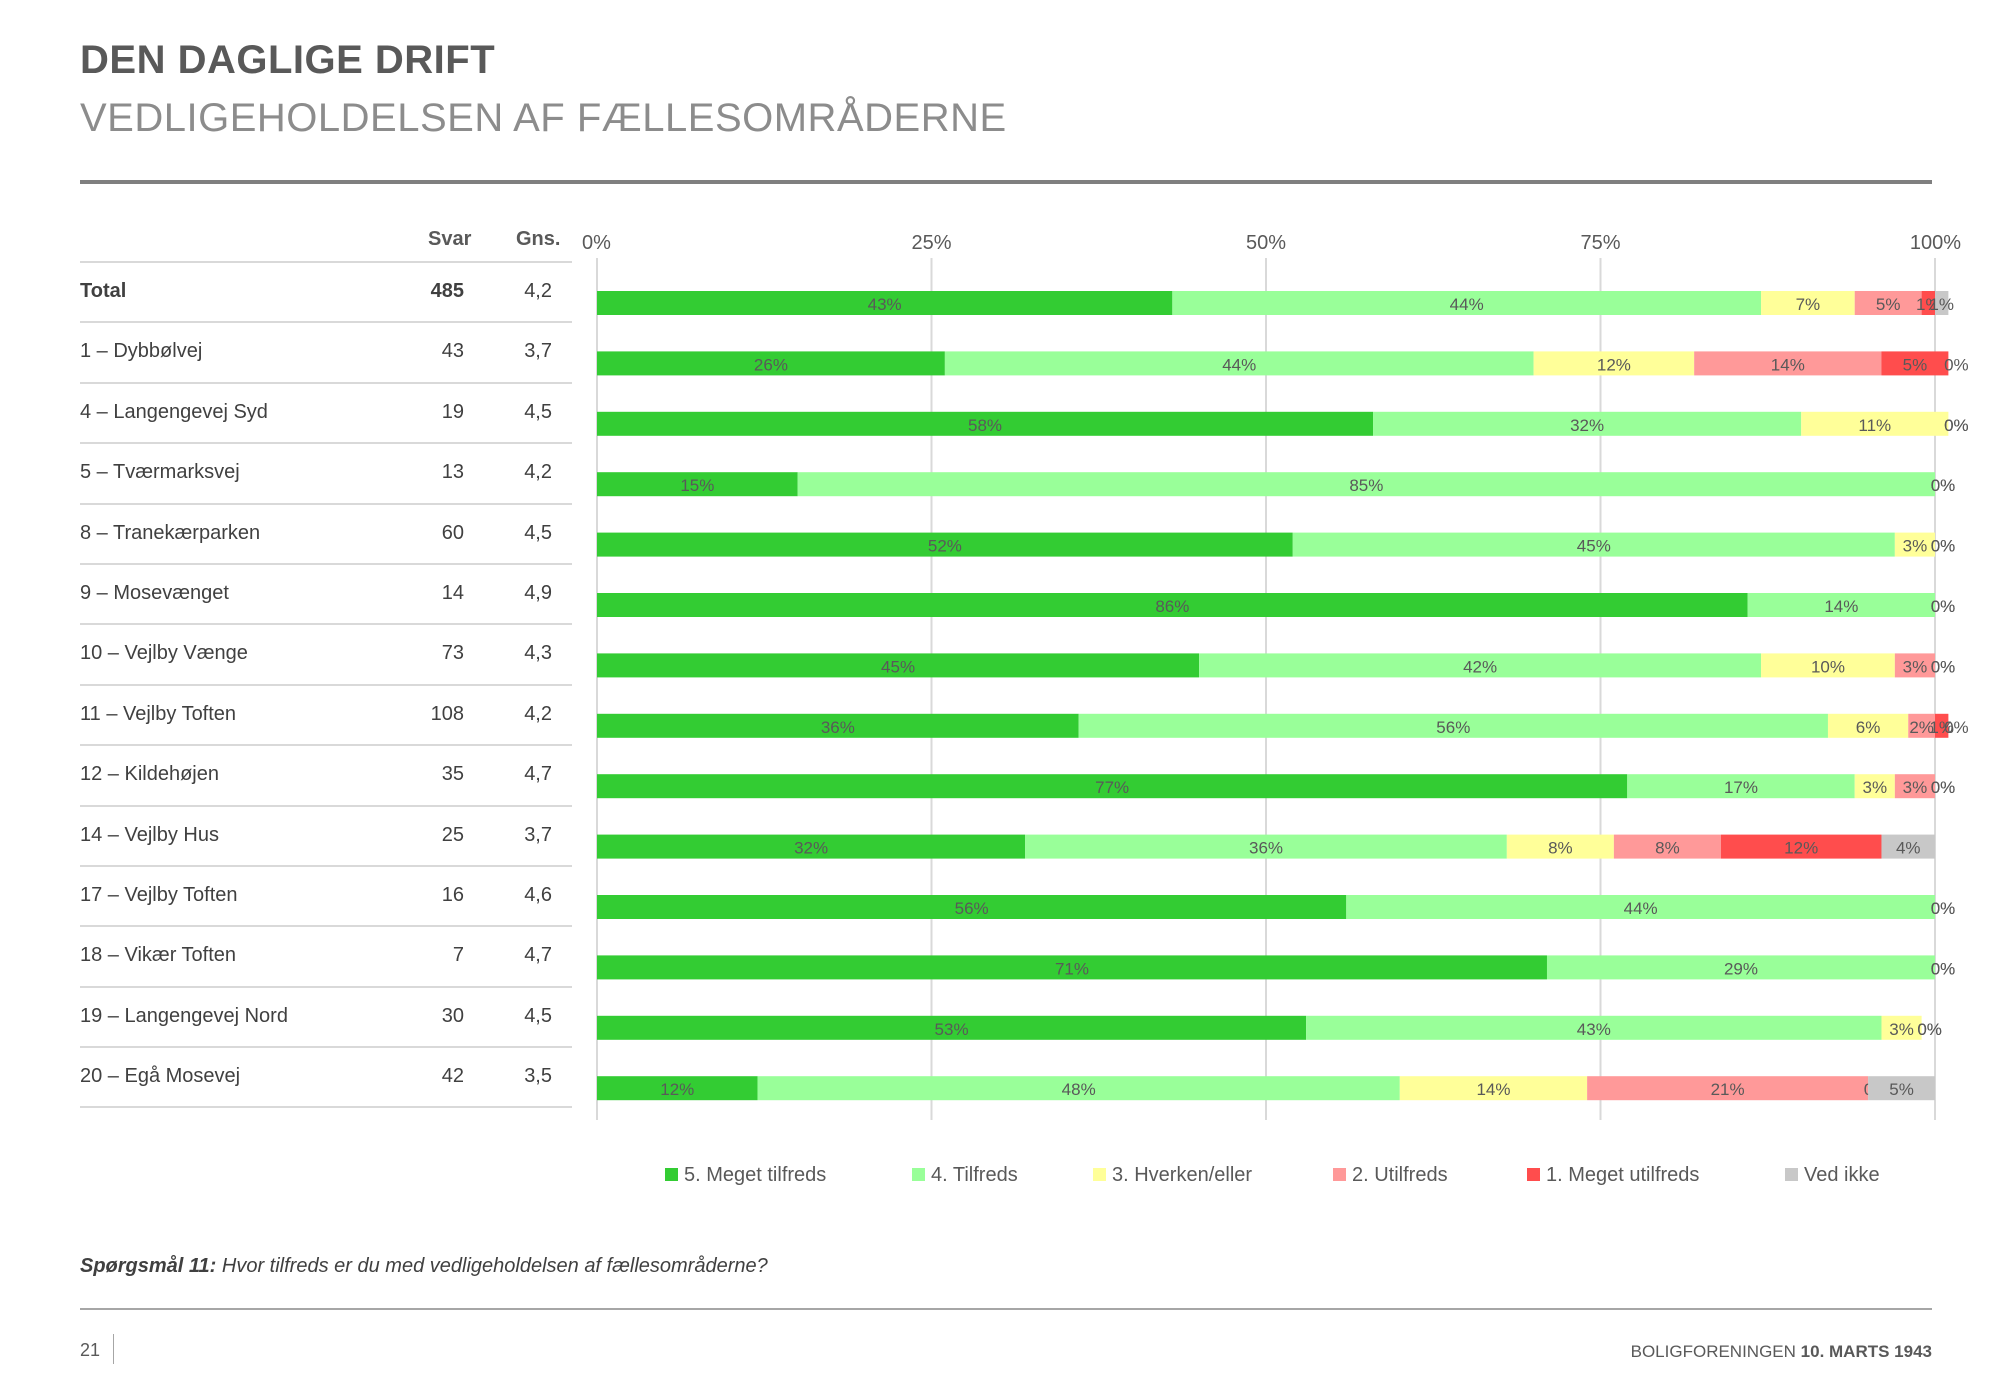 This screenshot has height=1385, width=2000. I want to click on page-subtitle: VEDLIGEHOLDELSEN AF FÆLLESOMRÅDERNE, so click(543, 118).